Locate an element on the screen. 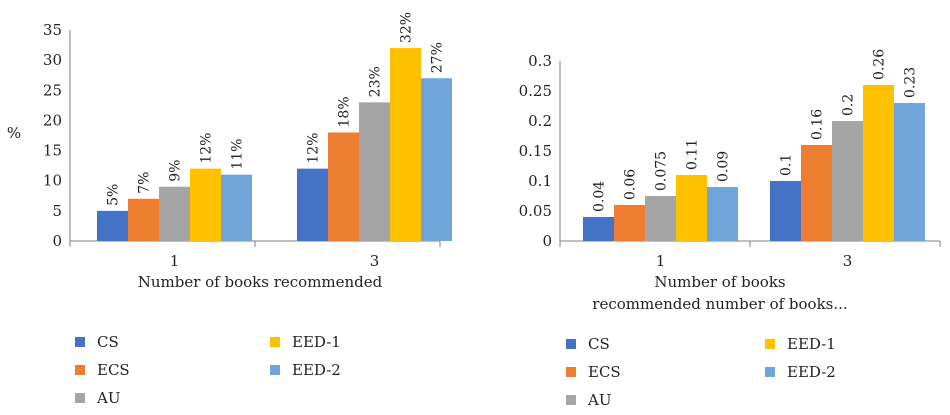  data-label: 0.06 is located at coordinates (631, 184).